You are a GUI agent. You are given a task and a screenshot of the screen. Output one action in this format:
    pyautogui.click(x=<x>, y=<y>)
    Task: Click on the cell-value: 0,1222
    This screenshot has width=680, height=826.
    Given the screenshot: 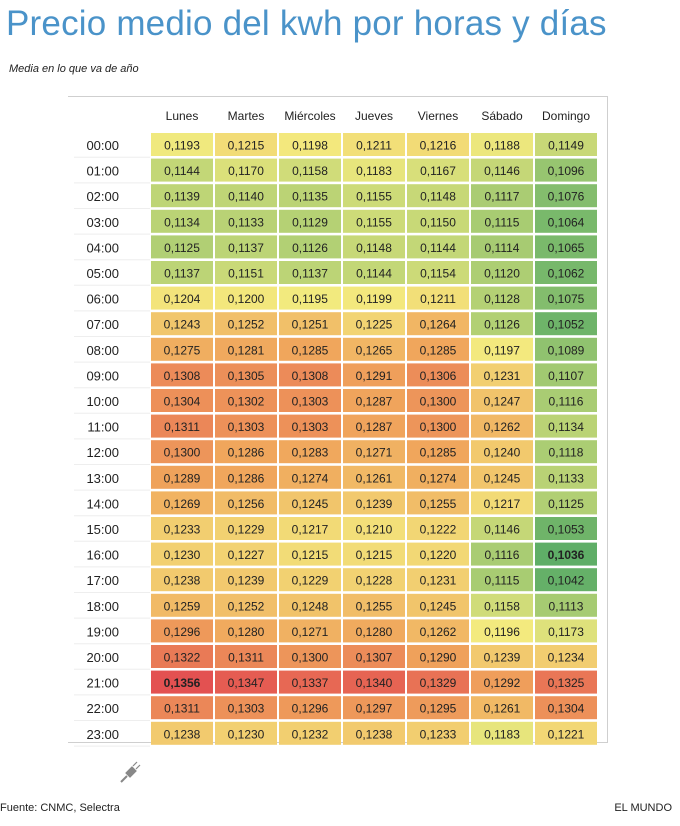 What is the action you would take?
    pyautogui.click(x=438, y=530)
    